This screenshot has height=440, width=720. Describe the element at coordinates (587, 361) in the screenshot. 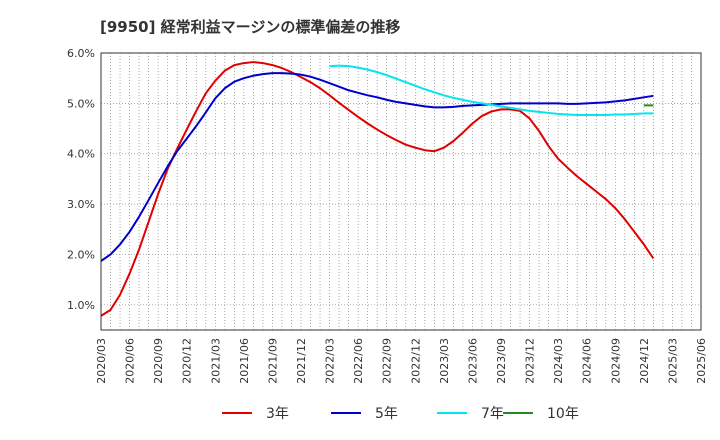

I see `x-tick-label: 2024/06` at that location.